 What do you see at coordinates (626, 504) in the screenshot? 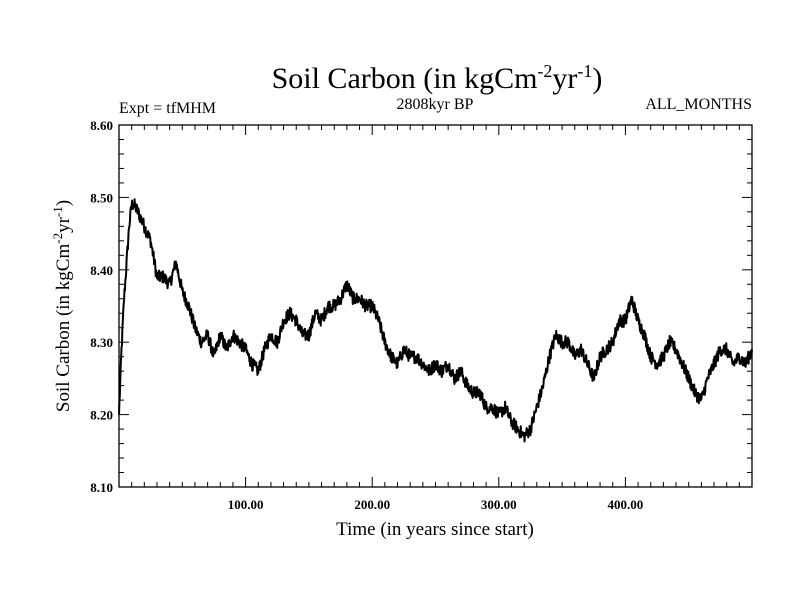
I see `x-tick-label: 400.00` at bounding box center [626, 504].